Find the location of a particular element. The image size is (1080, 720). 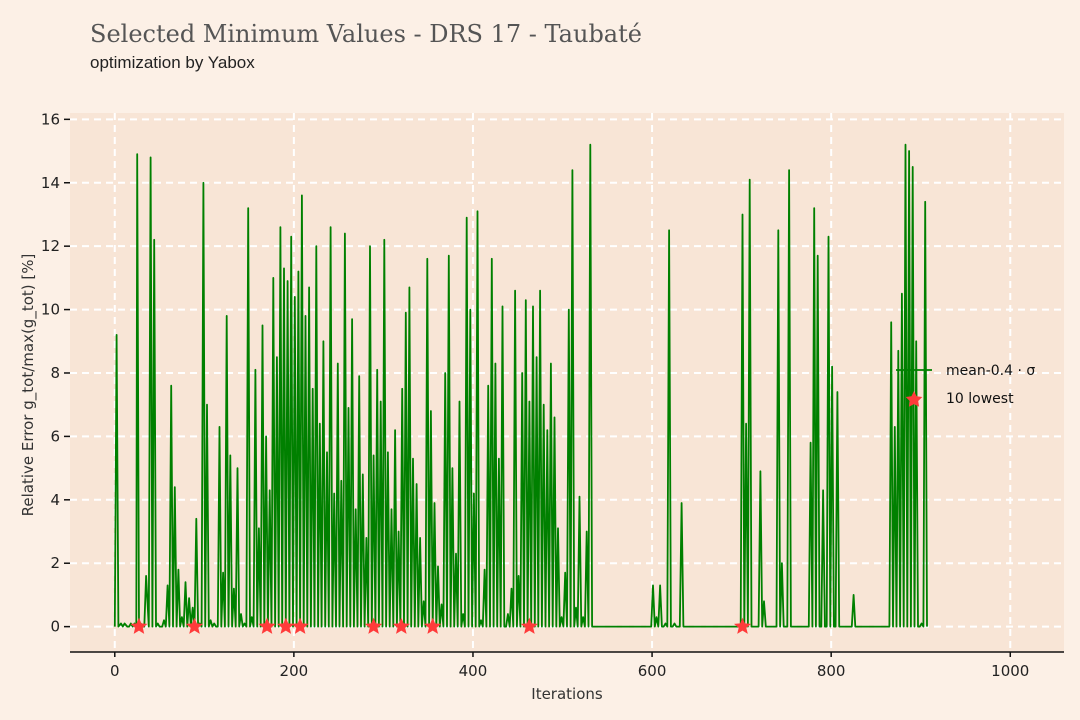

x-tick-label: 600 is located at coordinates (652, 671).